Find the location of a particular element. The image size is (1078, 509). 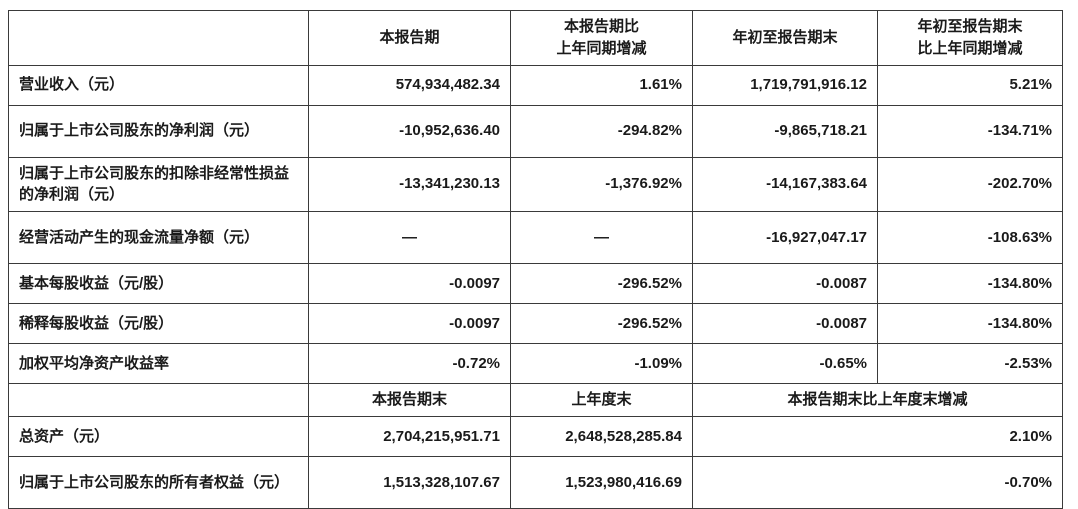

header-period-end: 本报告期末 is located at coordinates (409, 400).